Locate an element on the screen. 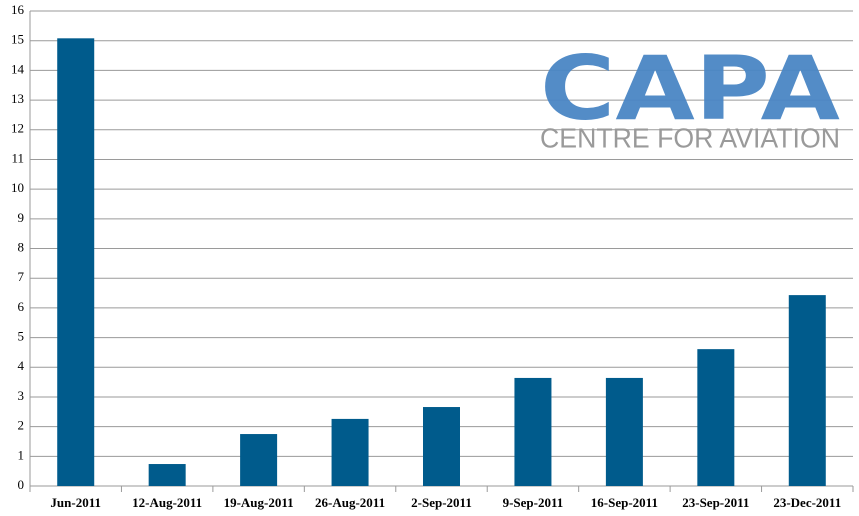 This screenshot has height=516, width=859. y-tick-label: 5 is located at coordinates (21, 336).